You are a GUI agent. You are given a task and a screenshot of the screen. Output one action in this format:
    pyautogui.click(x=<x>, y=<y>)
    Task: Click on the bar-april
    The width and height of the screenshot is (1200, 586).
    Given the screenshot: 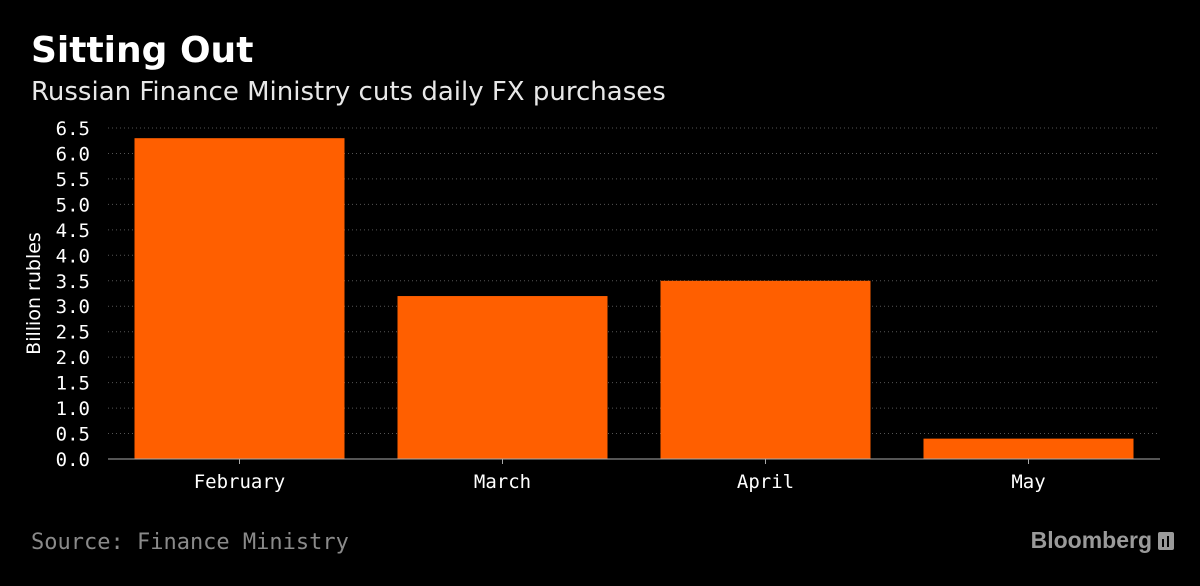 What is the action you would take?
    pyautogui.click(x=765, y=369)
    